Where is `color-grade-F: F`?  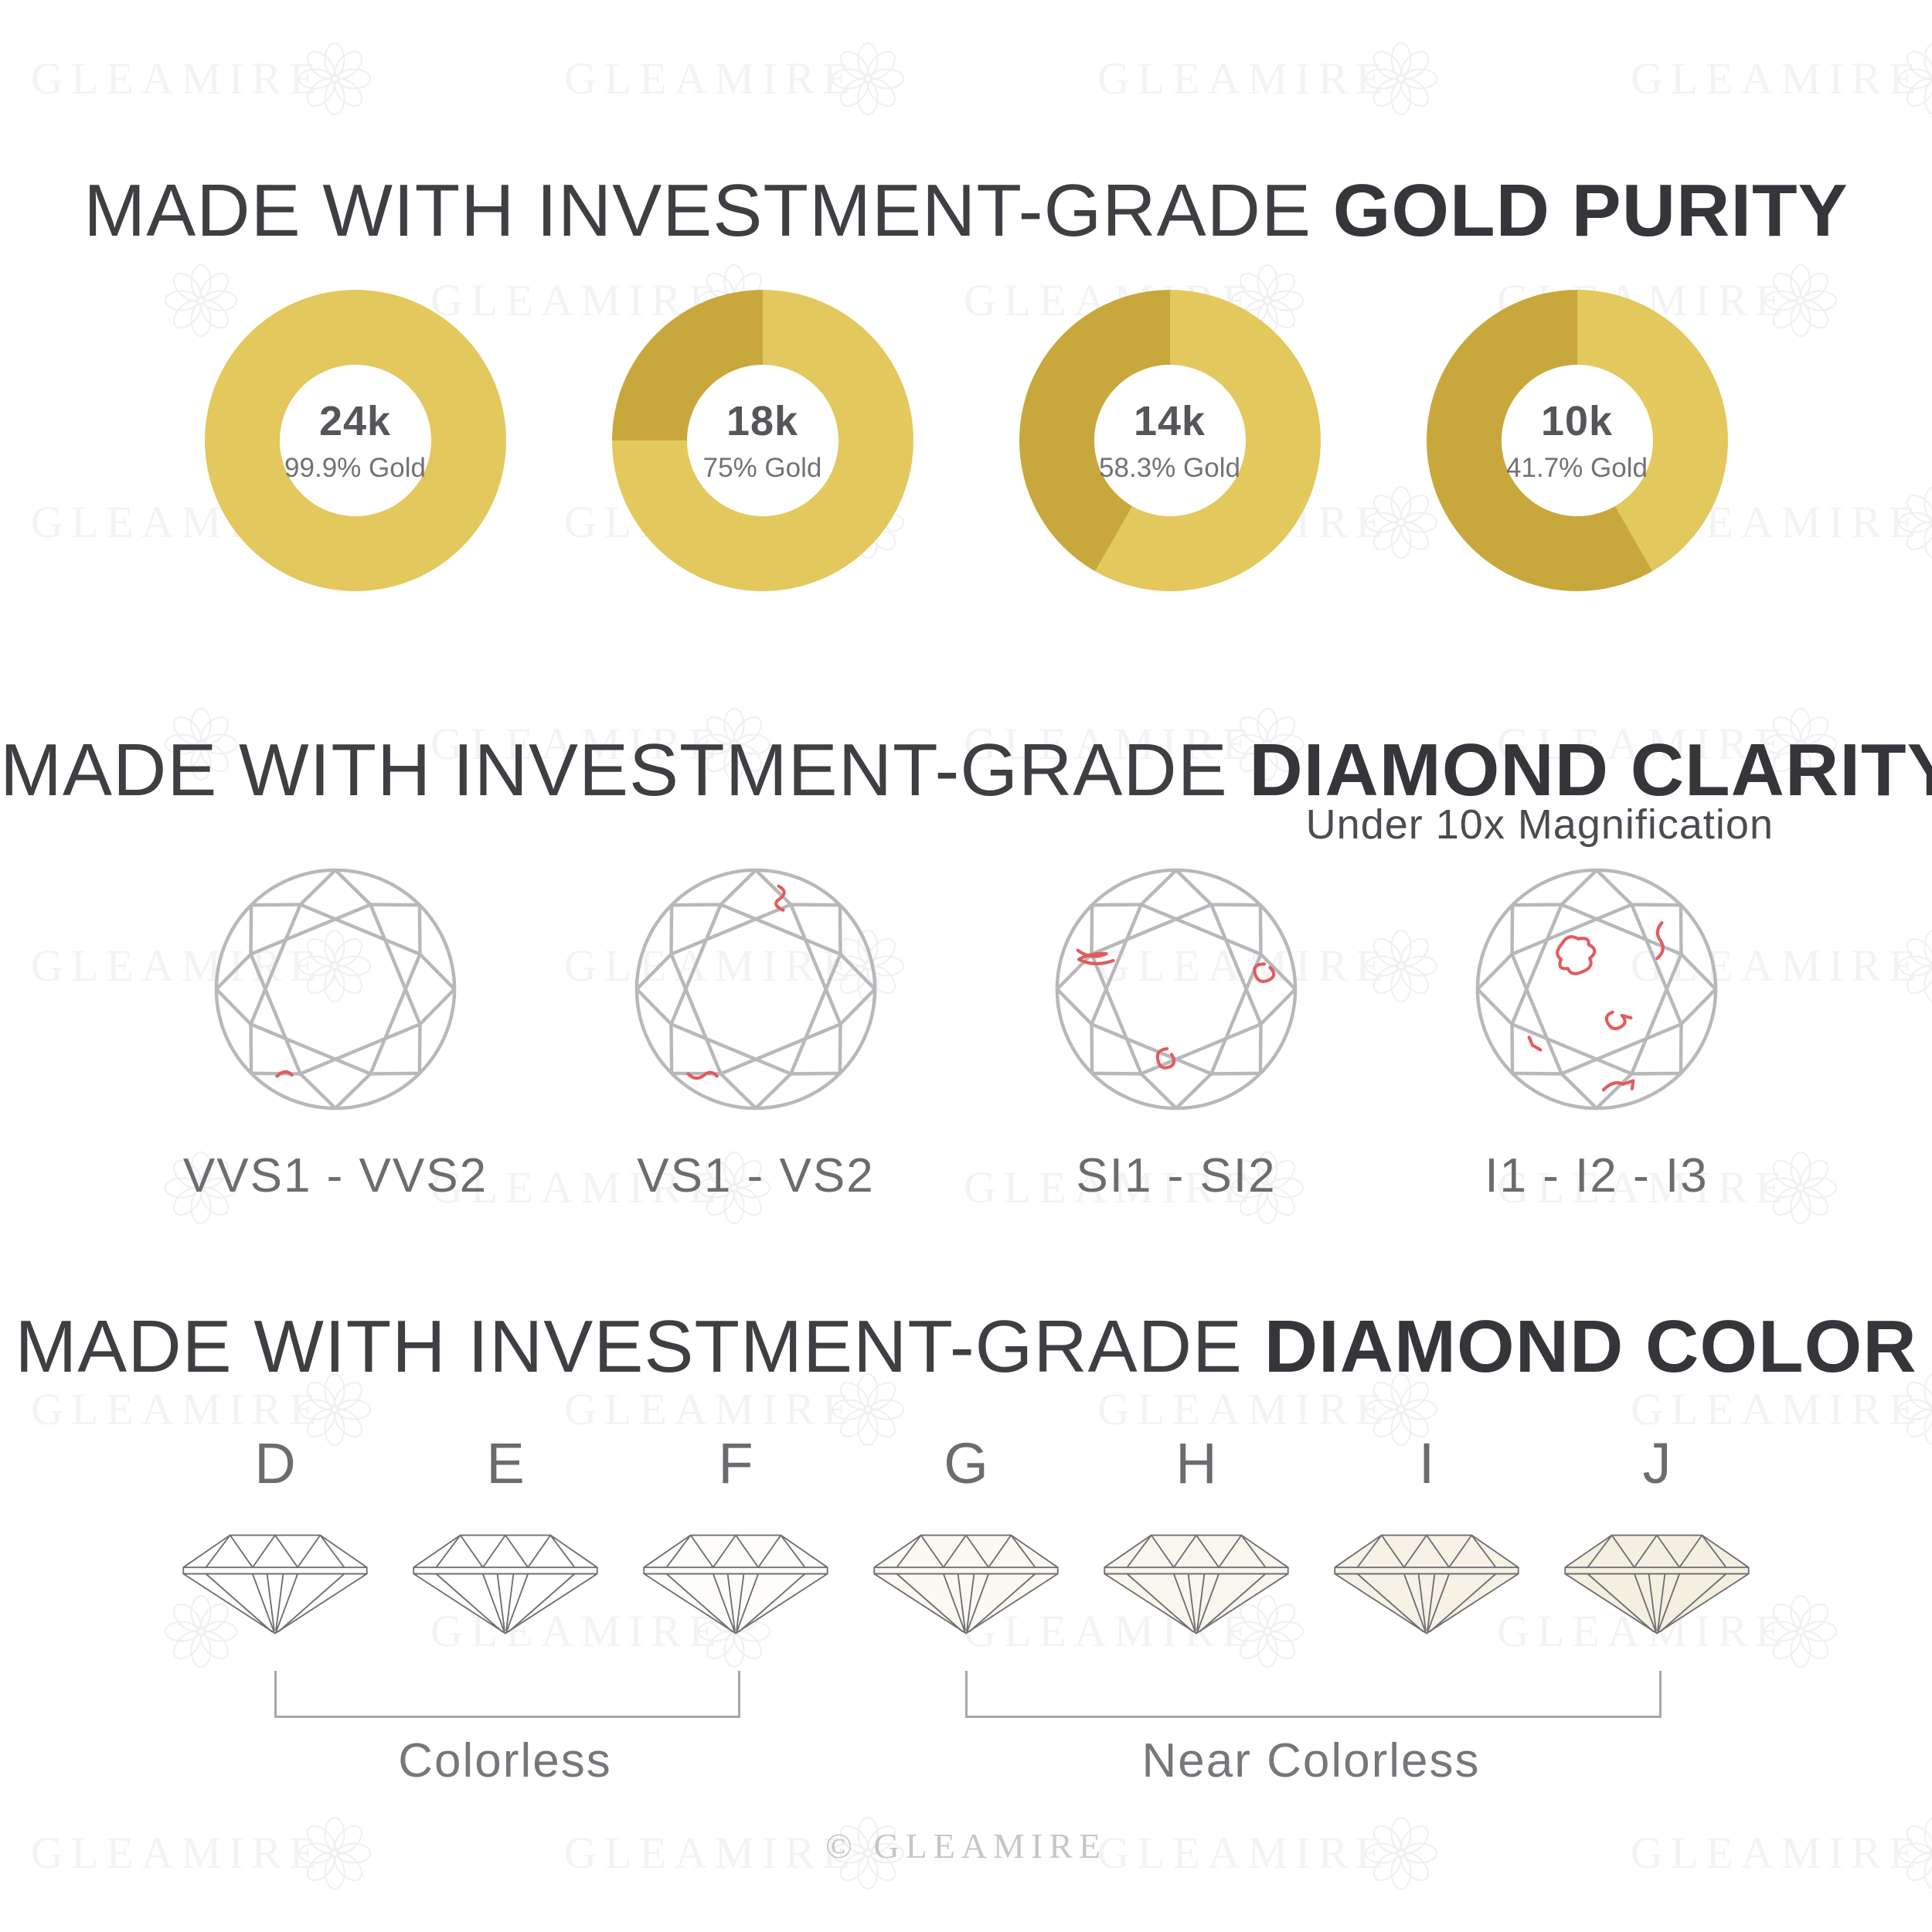 color-grade-F: F is located at coordinates (735, 1532).